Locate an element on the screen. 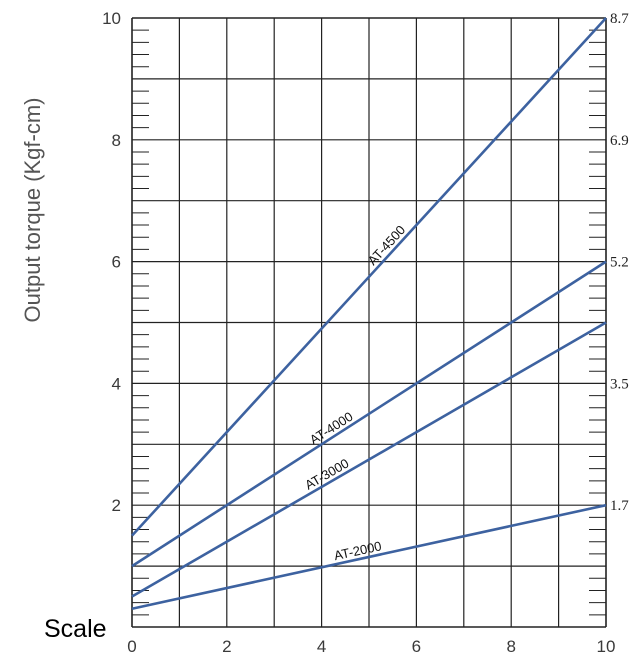 The width and height of the screenshot is (638, 661). x-axis-title: Scale is located at coordinates (75, 629).